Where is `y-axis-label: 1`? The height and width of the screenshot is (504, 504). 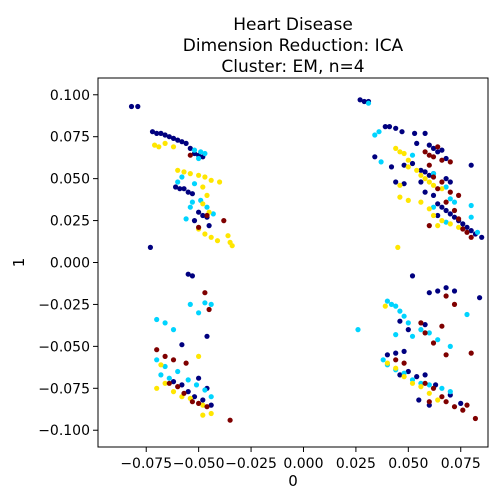 y-axis-label: 1 is located at coordinates (19, 263).